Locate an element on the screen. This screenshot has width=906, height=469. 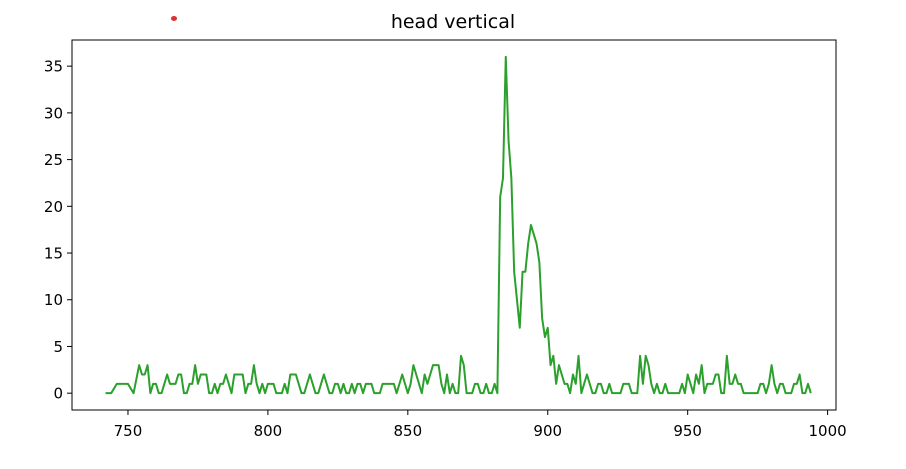
y-tick-label: 0 is located at coordinates (58, 394).